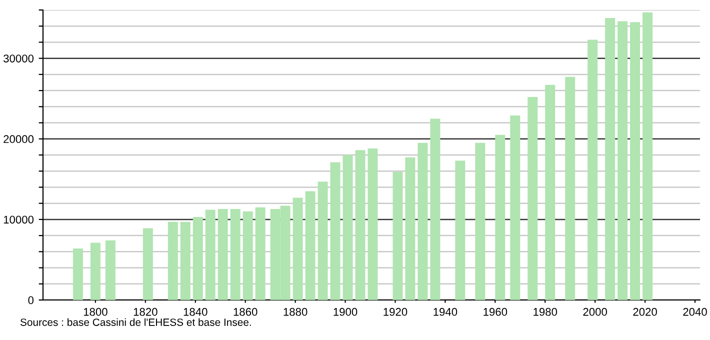 Image resolution: width=710 pixels, height=340 pixels. Describe the element at coordinates (496, 312) in the screenshot. I see `x-tick-label: 1960` at that location.